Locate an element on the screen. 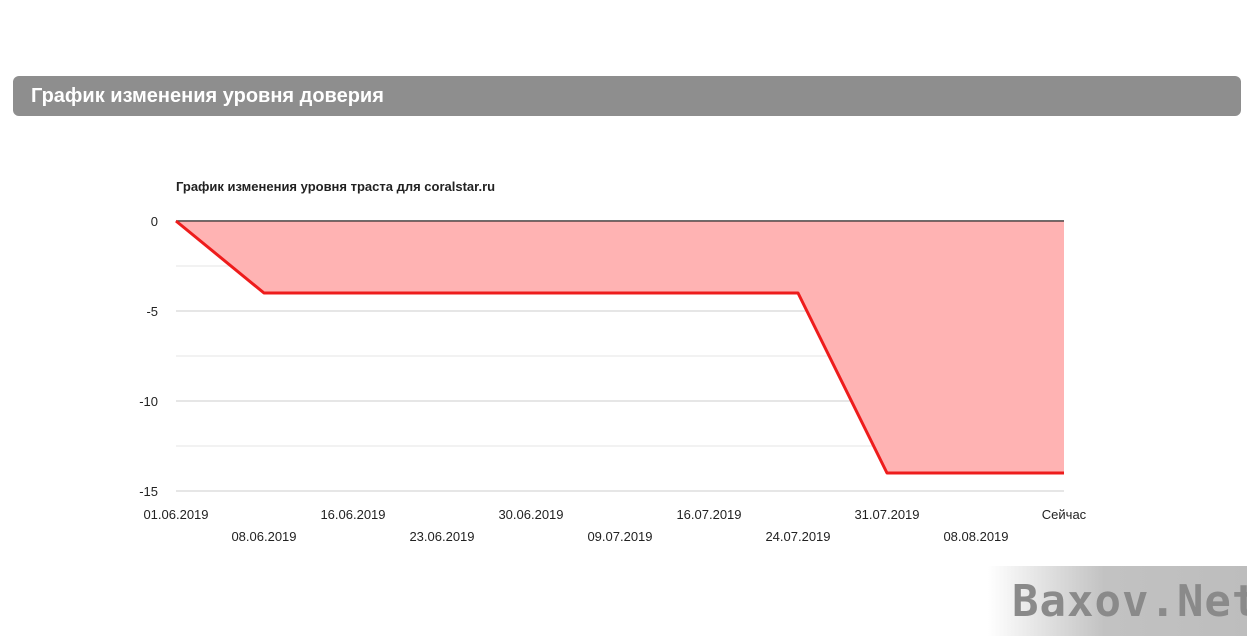  section-title: График изменения уровня доверия is located at coordinates (207, 96).